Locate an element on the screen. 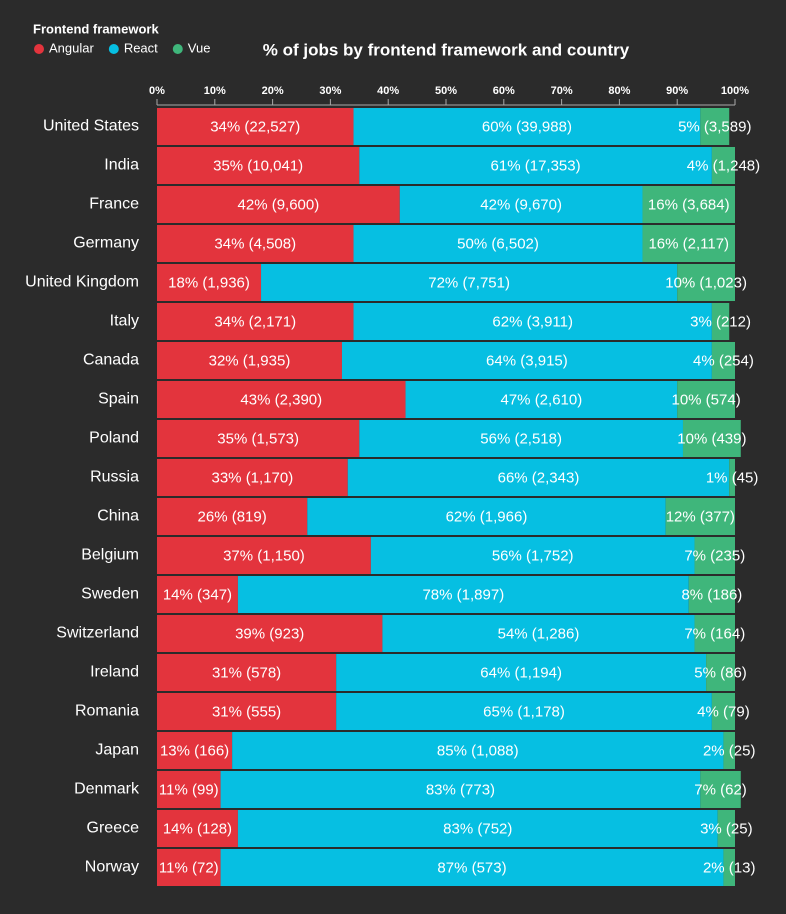 The width and height of the screenshot is (786, 914). x-tick-label: 10% is located at coordinates (215, 91).